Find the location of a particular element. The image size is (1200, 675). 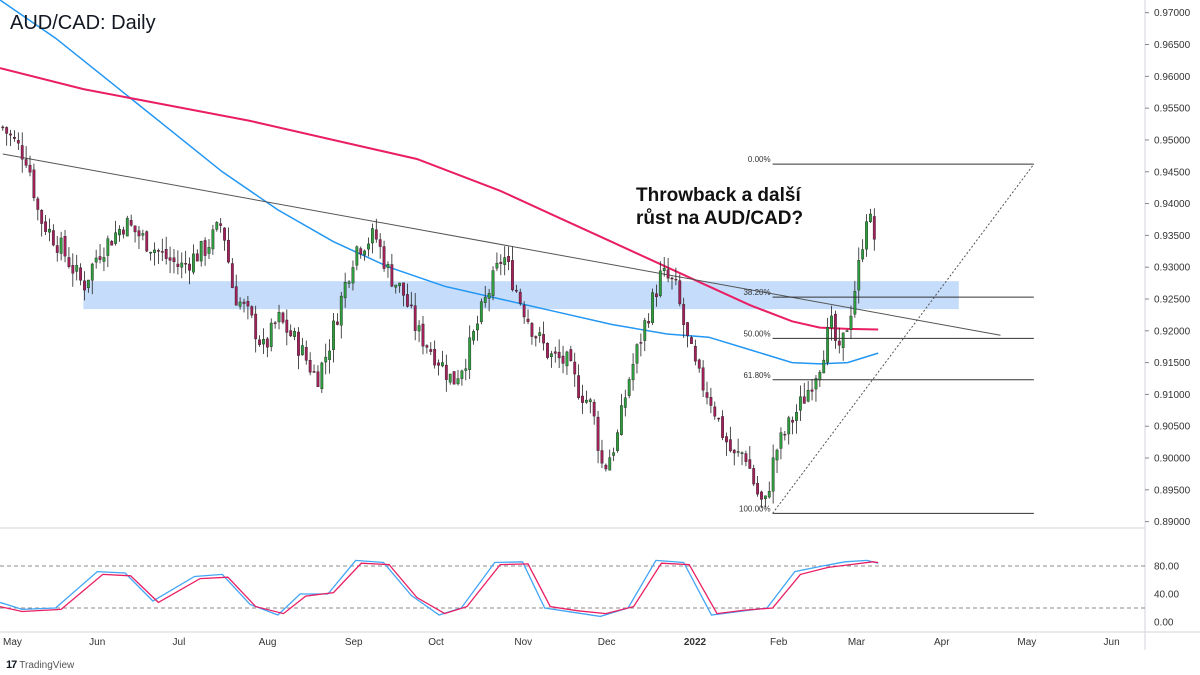

x-tick-label: May is located at coordinates (12, 642).